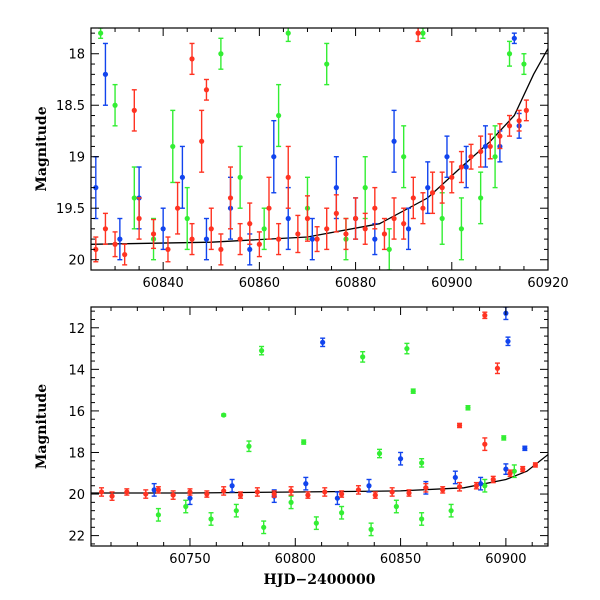  Describe the element at coordinates (76, 370) in the screenshot. I see `y-tick-label: 14` at that location.